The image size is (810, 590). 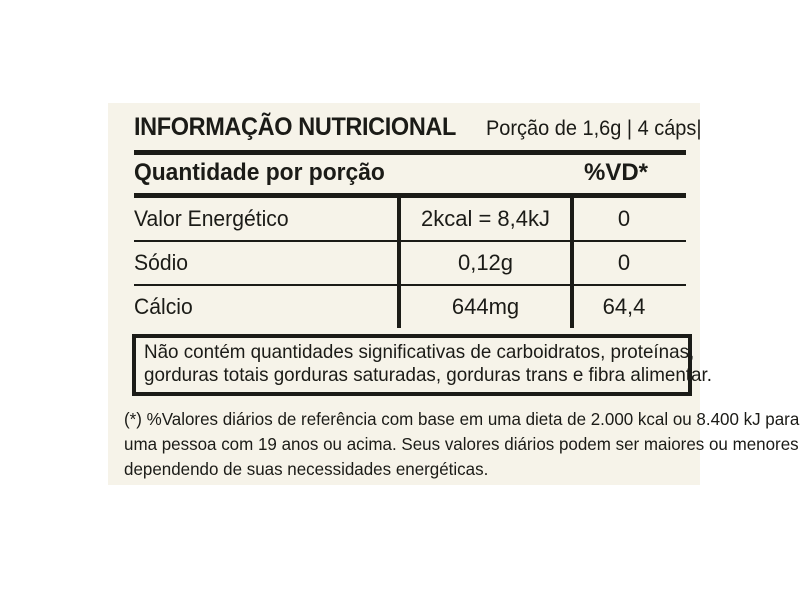 What do you see at coordinates (410, 195) in the screenshot?
I see `rule-under-header` at bounding box center [410, 195].